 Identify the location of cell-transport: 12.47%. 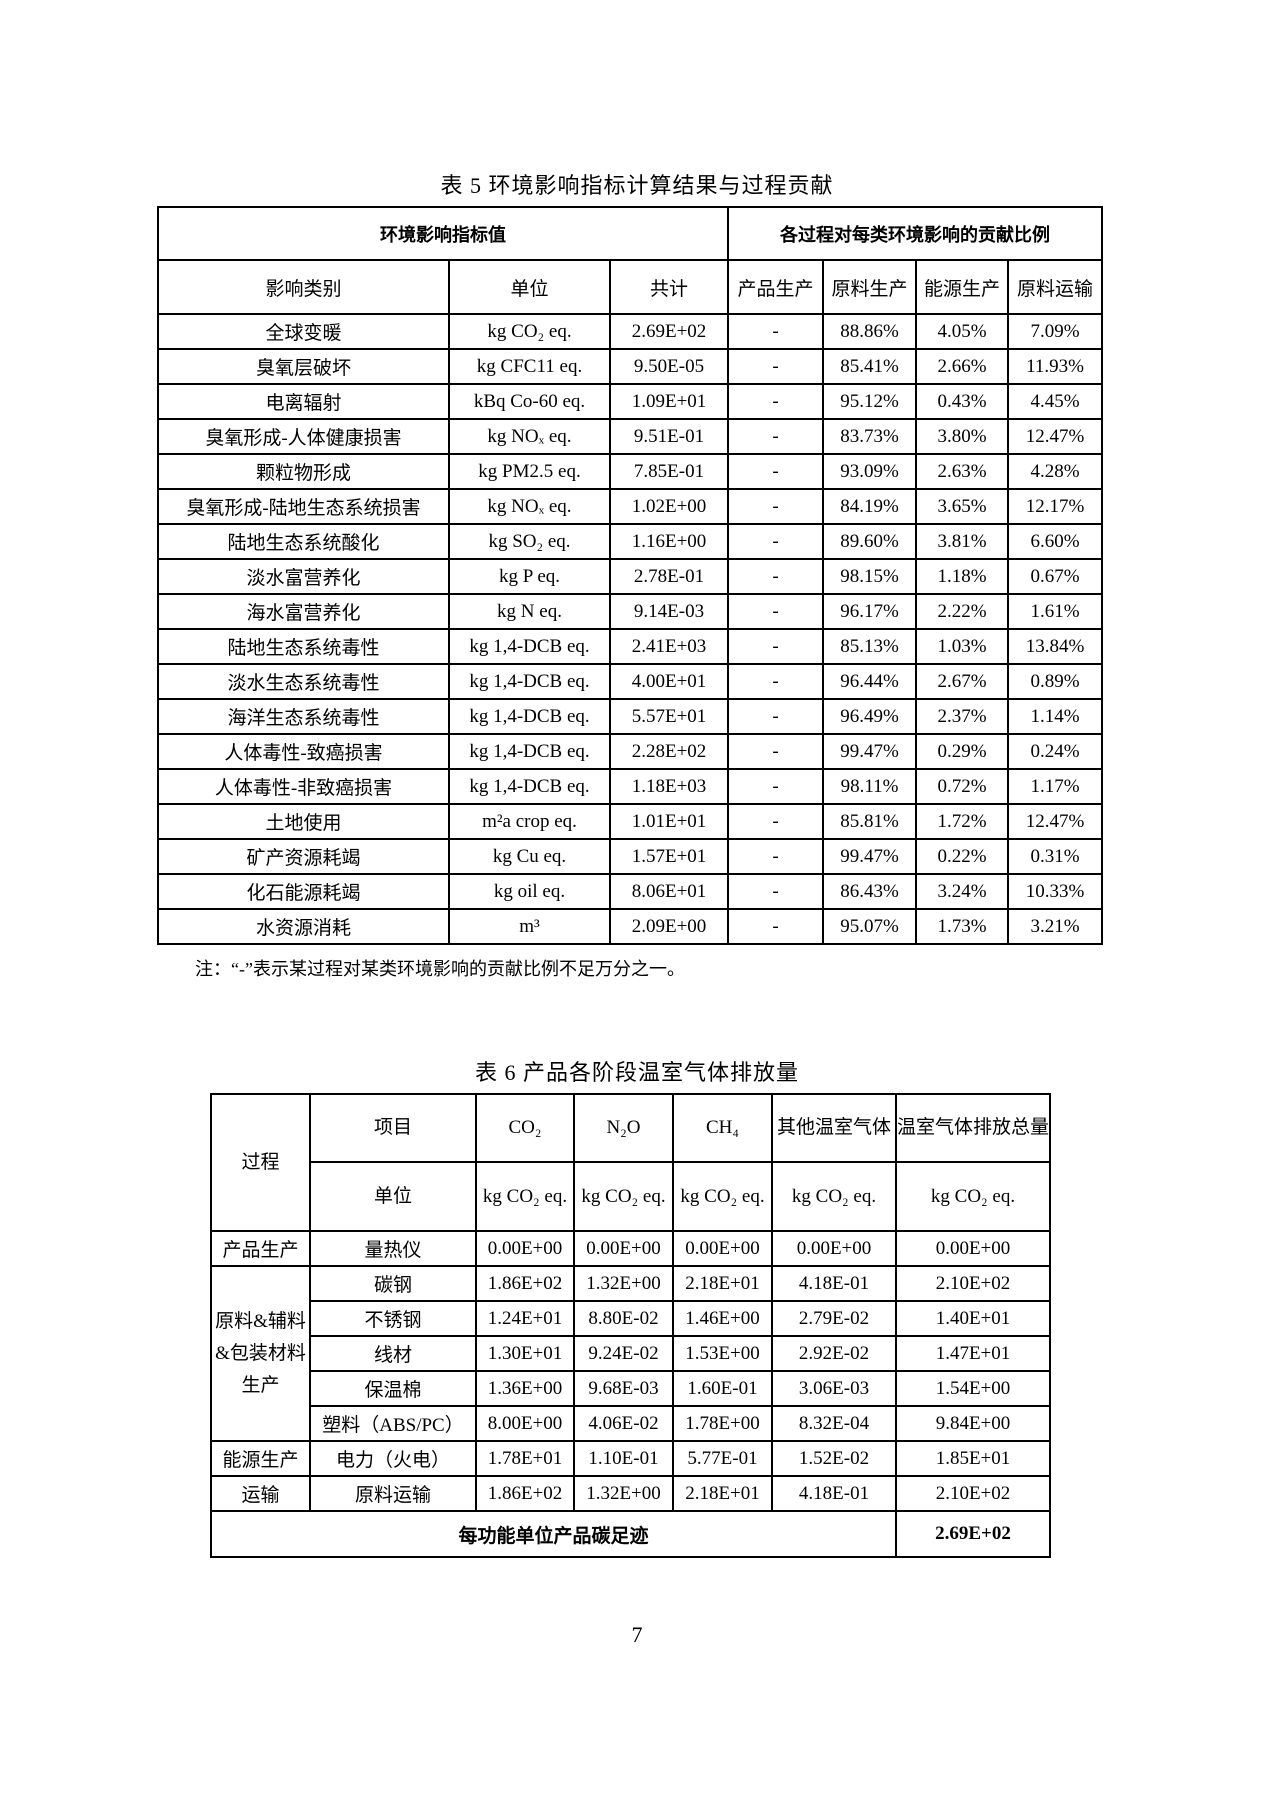
(1055, 436).